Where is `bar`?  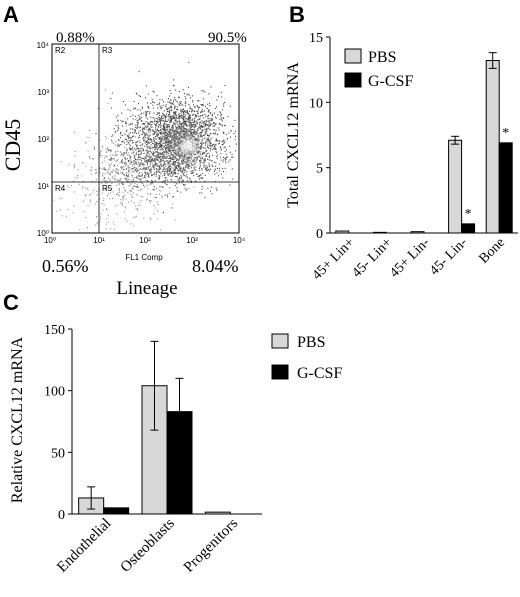
bar is located at coordinates (492, 147).